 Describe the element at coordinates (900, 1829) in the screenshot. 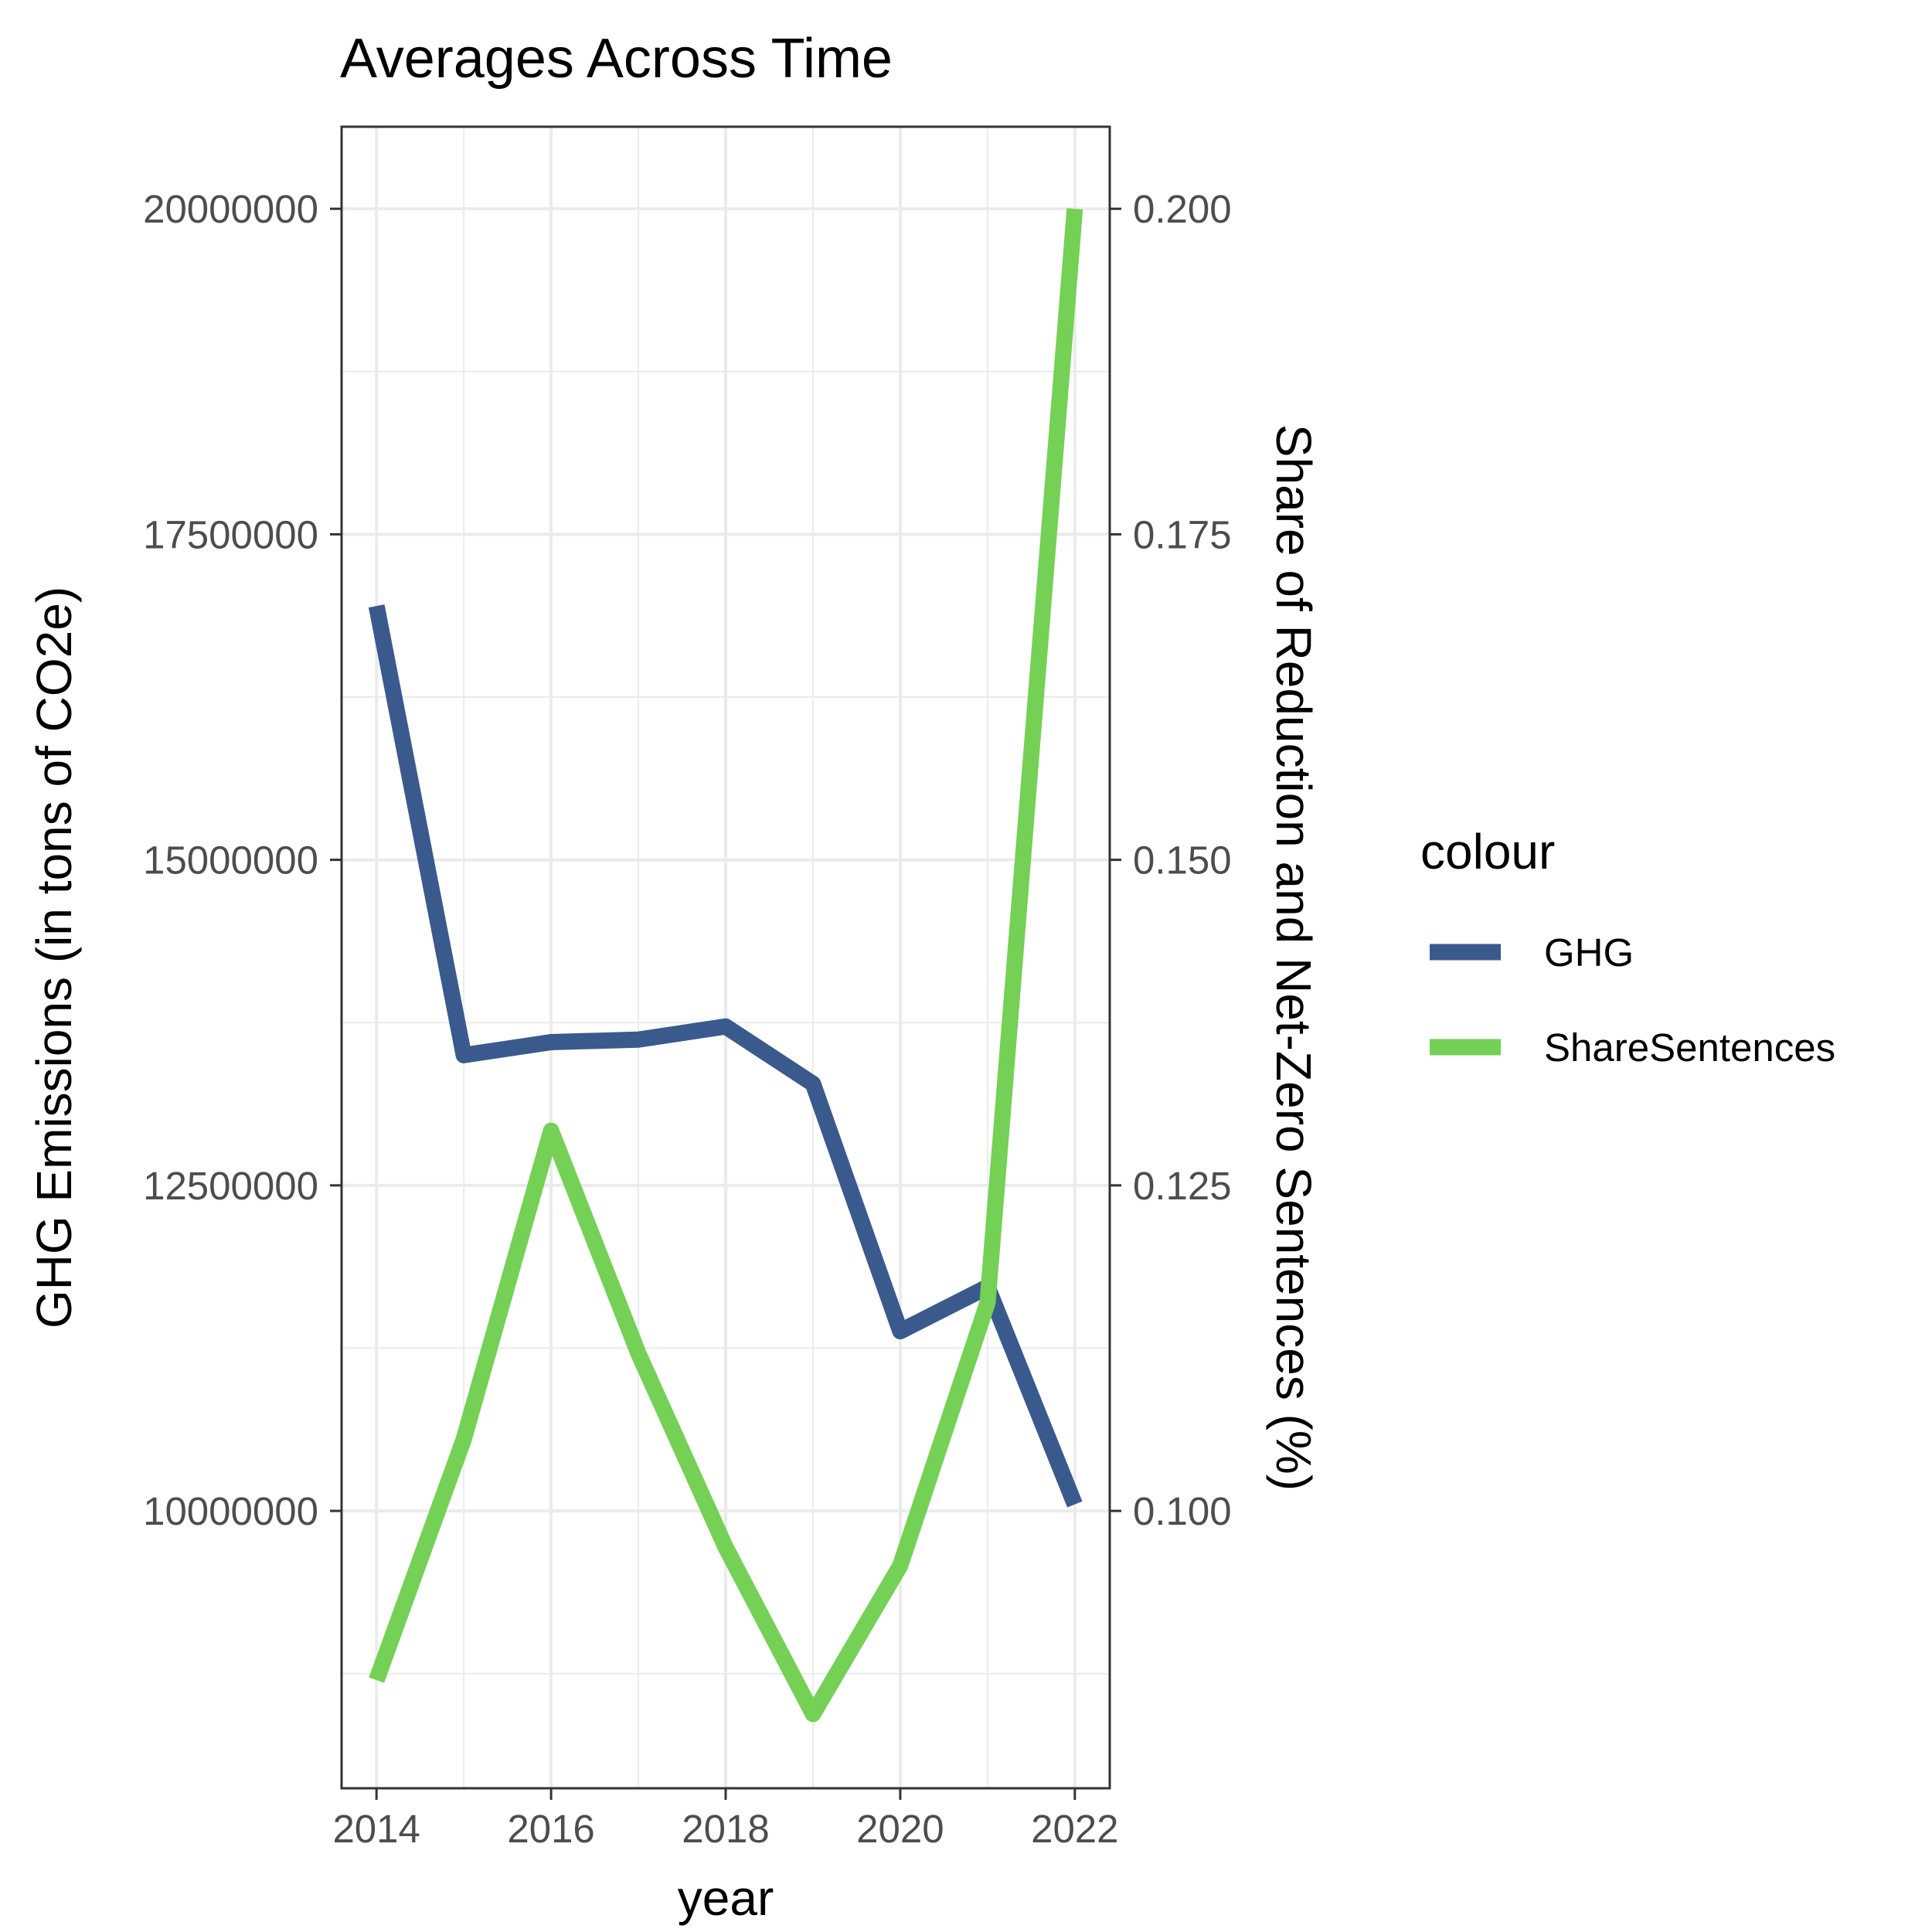

I see `x-tick-label: 2020` at that location.